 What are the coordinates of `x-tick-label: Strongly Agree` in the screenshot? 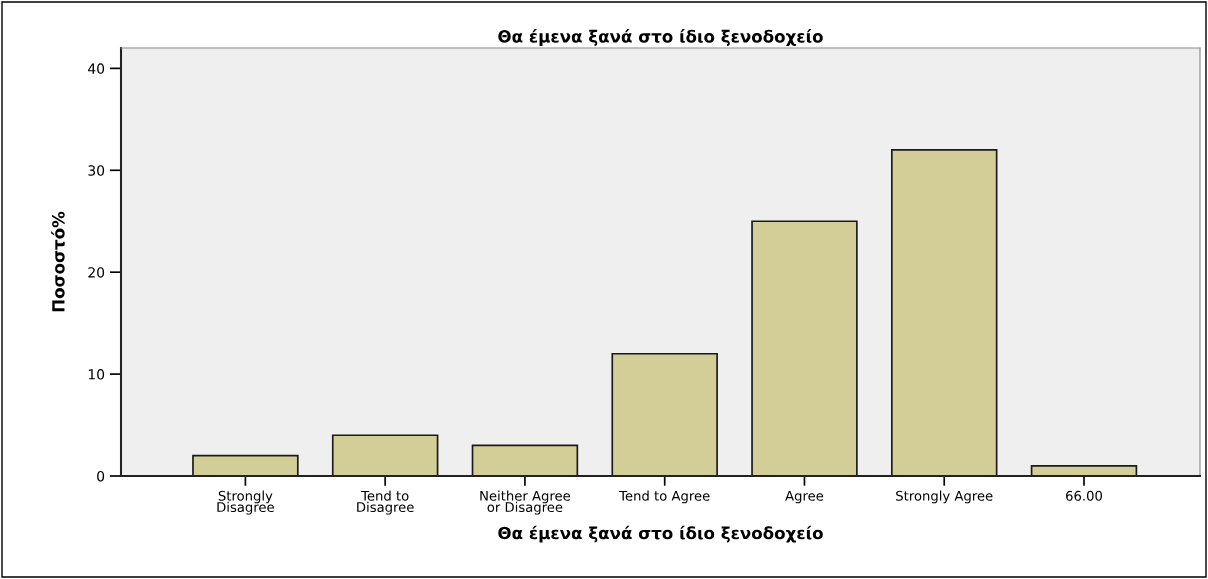 It's located at (944, 497).